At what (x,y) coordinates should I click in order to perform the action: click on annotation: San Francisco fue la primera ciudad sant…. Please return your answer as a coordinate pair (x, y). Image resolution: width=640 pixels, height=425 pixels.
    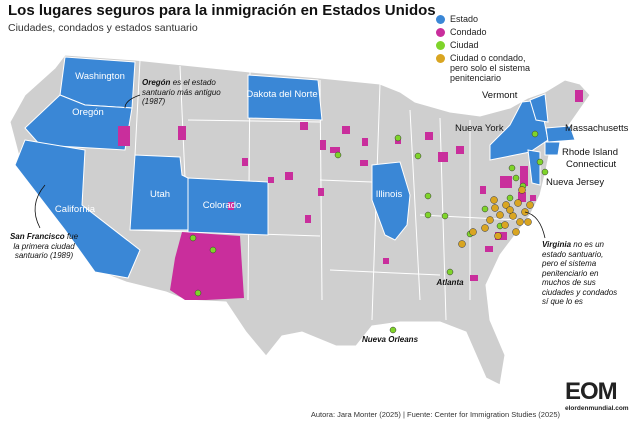
    Looking at the image, I should click on (44, 246).